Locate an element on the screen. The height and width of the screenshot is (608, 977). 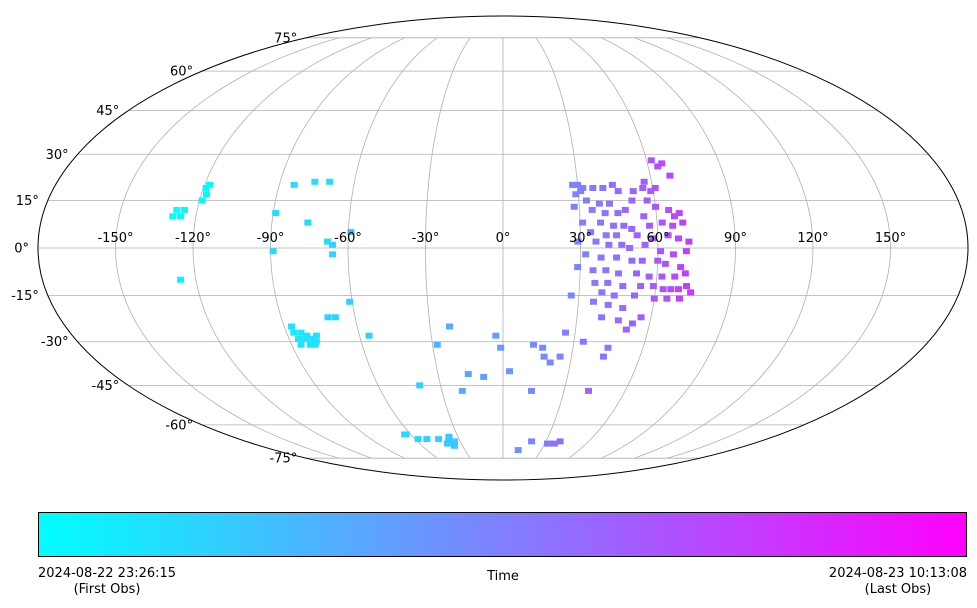
first-obs-caption: (First Obs) is located at coordinates (107, 589).